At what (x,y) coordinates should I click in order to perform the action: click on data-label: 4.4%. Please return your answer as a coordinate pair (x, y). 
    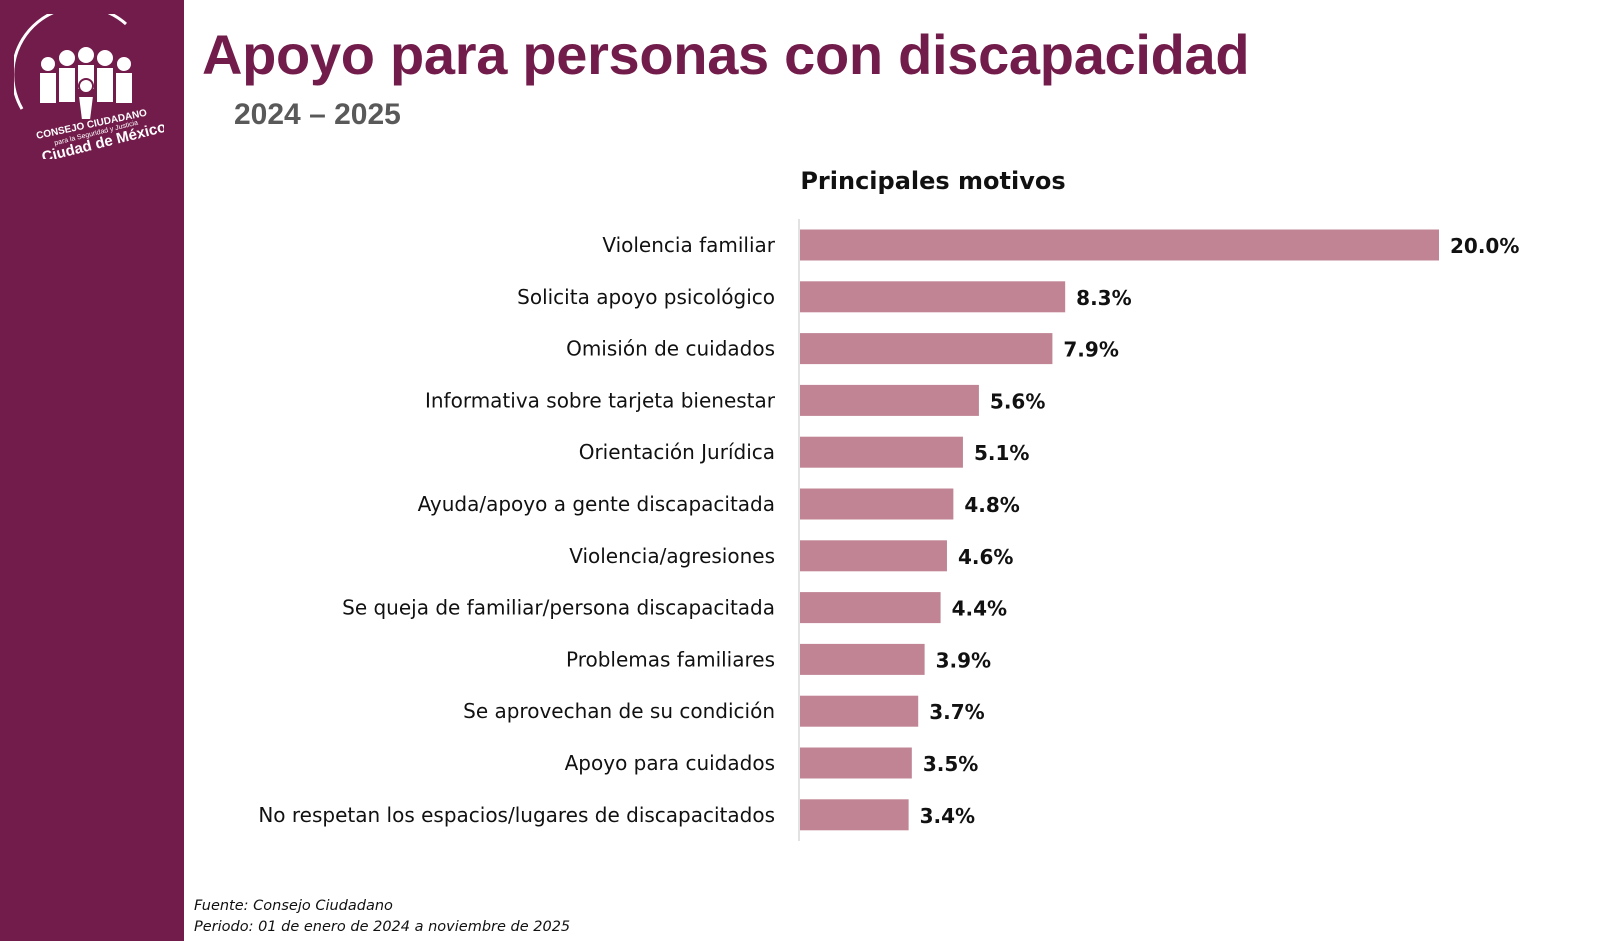
    Looking at the image, I should click on (979, 609).